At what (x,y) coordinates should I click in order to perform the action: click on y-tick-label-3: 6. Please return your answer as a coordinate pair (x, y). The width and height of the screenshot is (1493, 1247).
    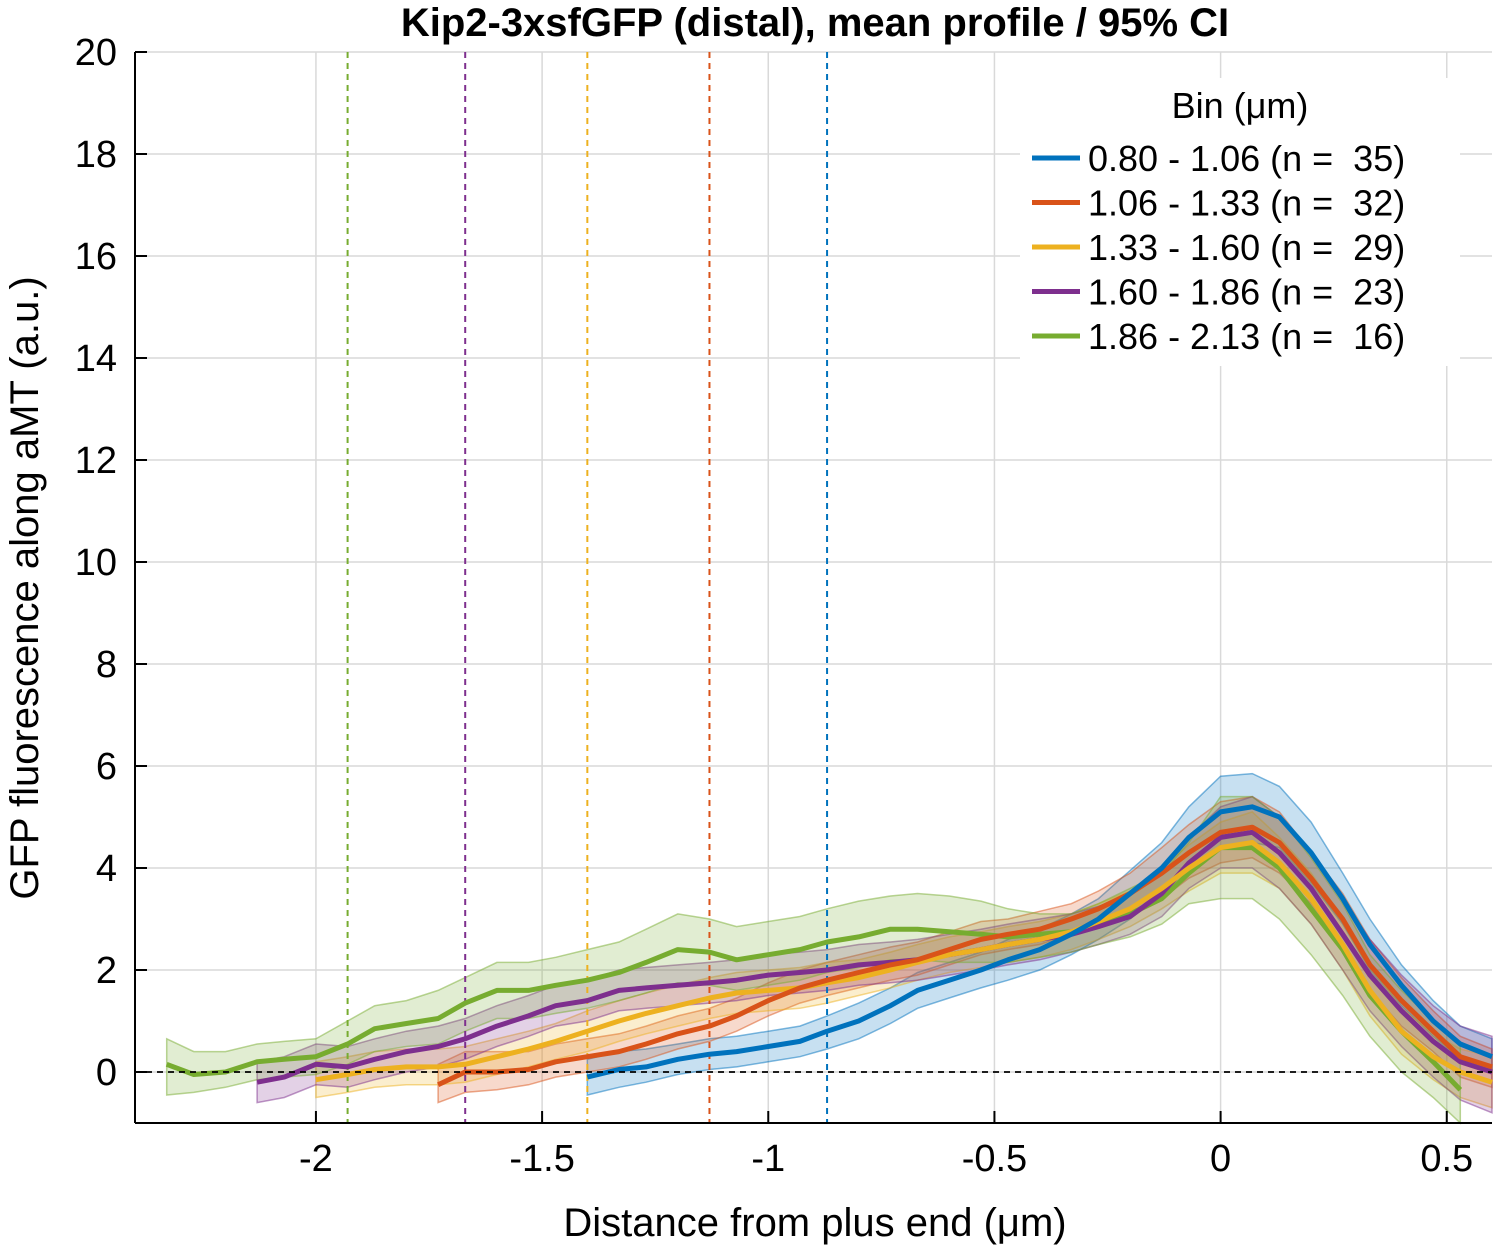
    Looking at the image, I should click on (106, 767).